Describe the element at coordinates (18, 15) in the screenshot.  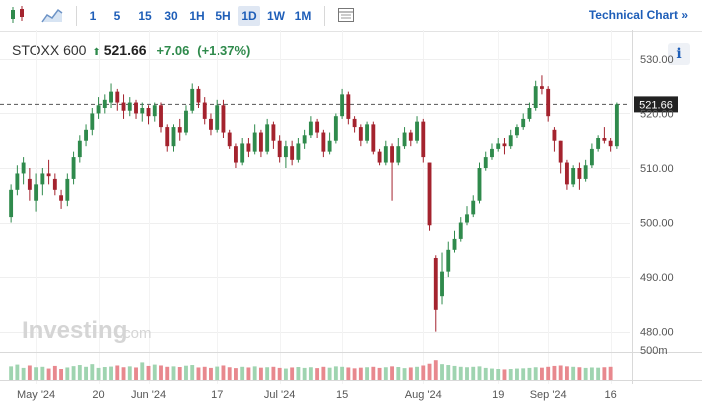
I see `candlestick-icon` at that location.